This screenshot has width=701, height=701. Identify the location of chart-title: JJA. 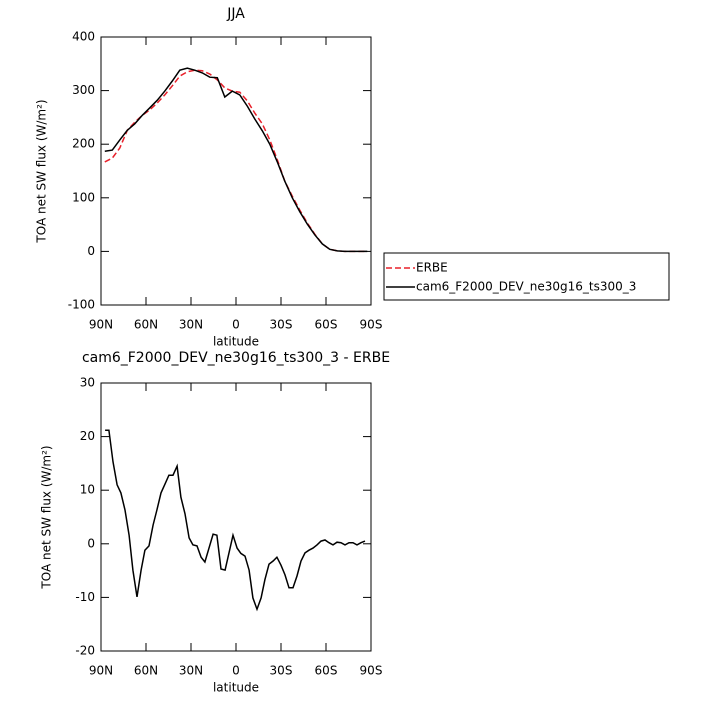
(235, 14).